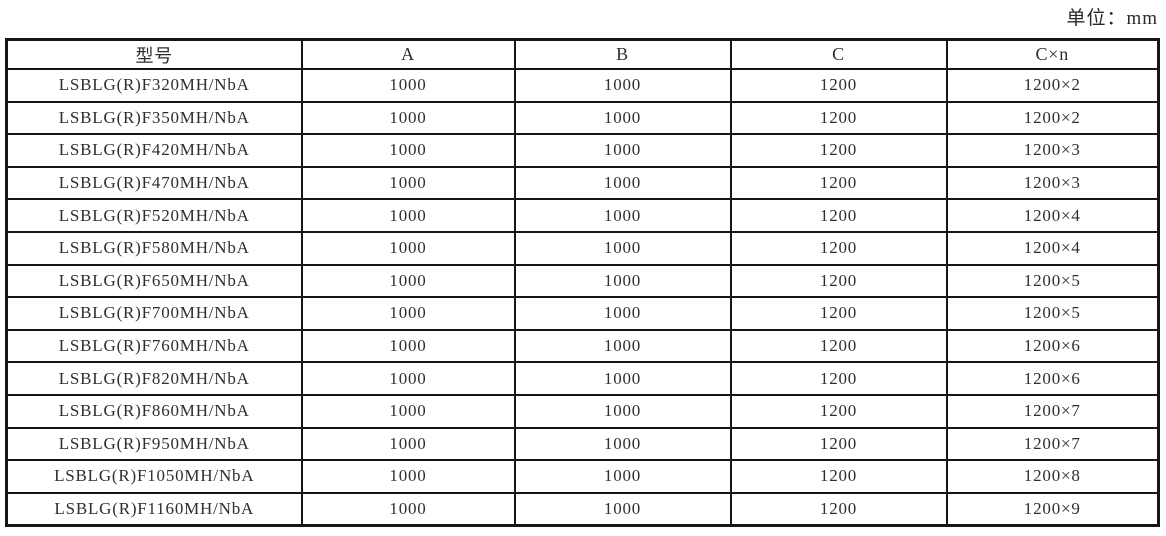 Image resolution: width=1166 pixels, height=536 pixels. I want to click on table-row: LSBLG(R)F580MH/NbA 1000 1000 1200 1200×4, so click(582, 248).